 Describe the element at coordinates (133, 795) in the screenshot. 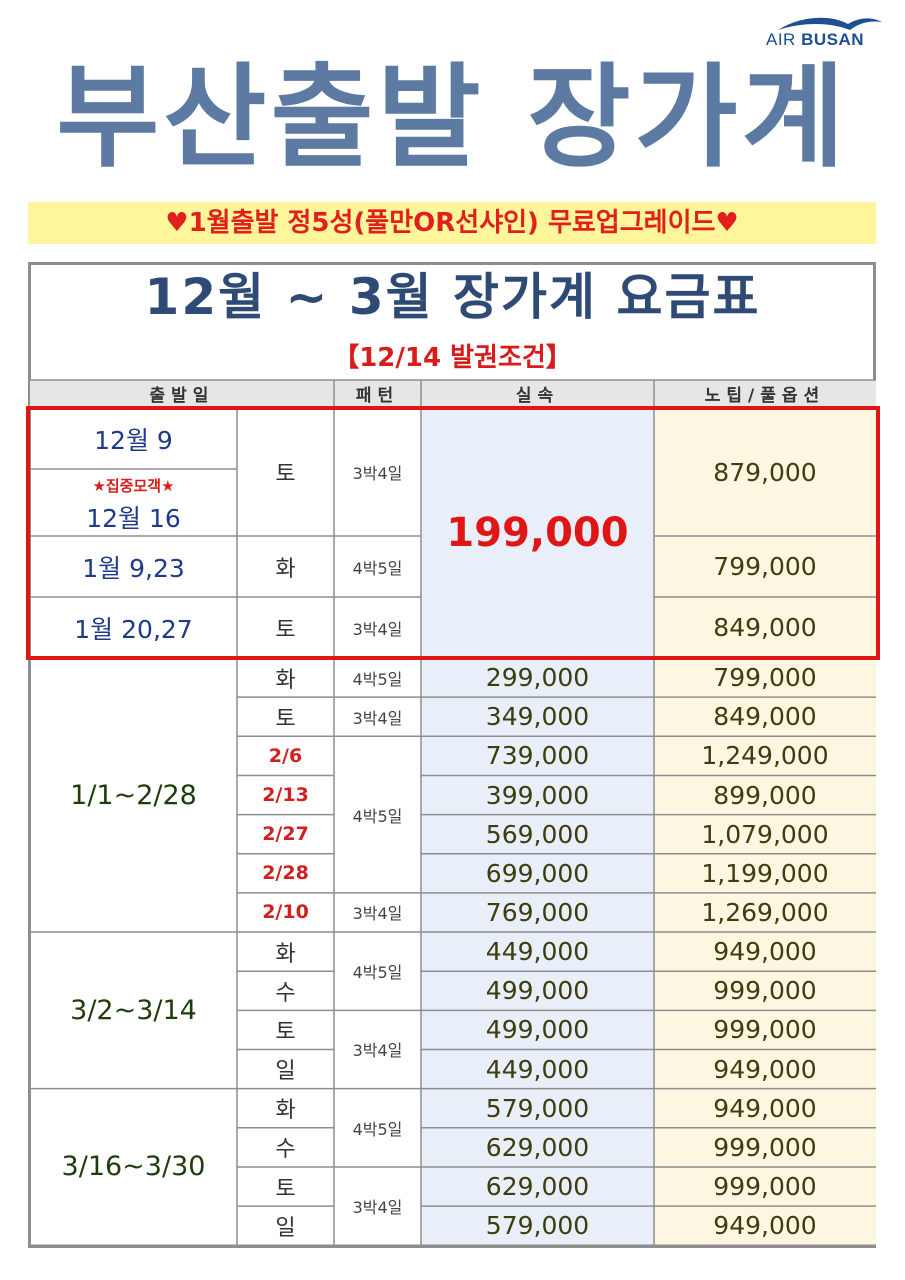

I see `group-range: 1/1~2/28` at that location.